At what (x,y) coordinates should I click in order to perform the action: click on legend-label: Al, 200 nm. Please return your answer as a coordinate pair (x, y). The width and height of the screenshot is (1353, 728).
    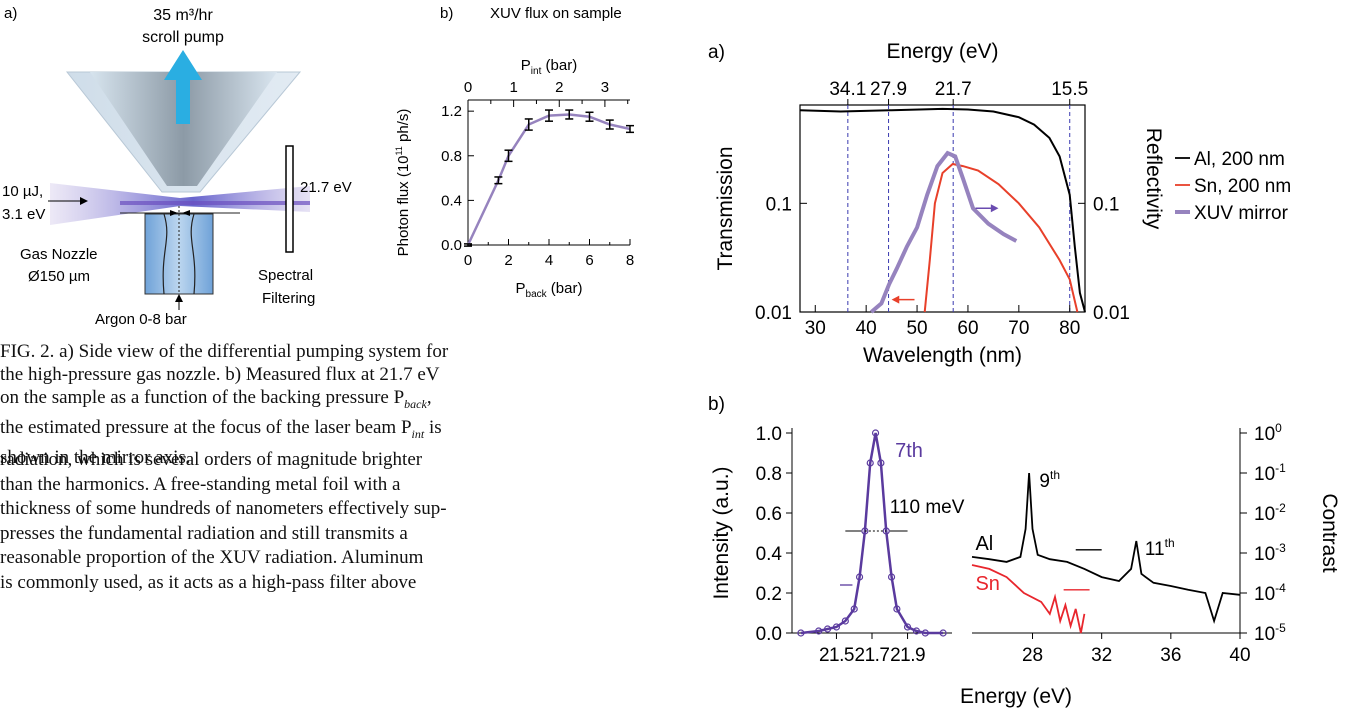
    Looking at the image, I should click on (1239, 159).